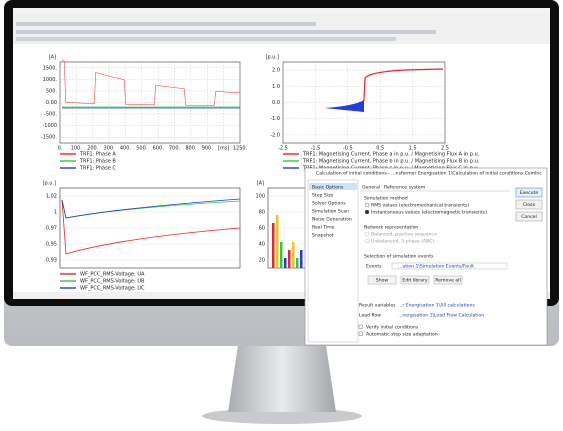  I want to click on y-tick-label: 1500., so click(50, 68).